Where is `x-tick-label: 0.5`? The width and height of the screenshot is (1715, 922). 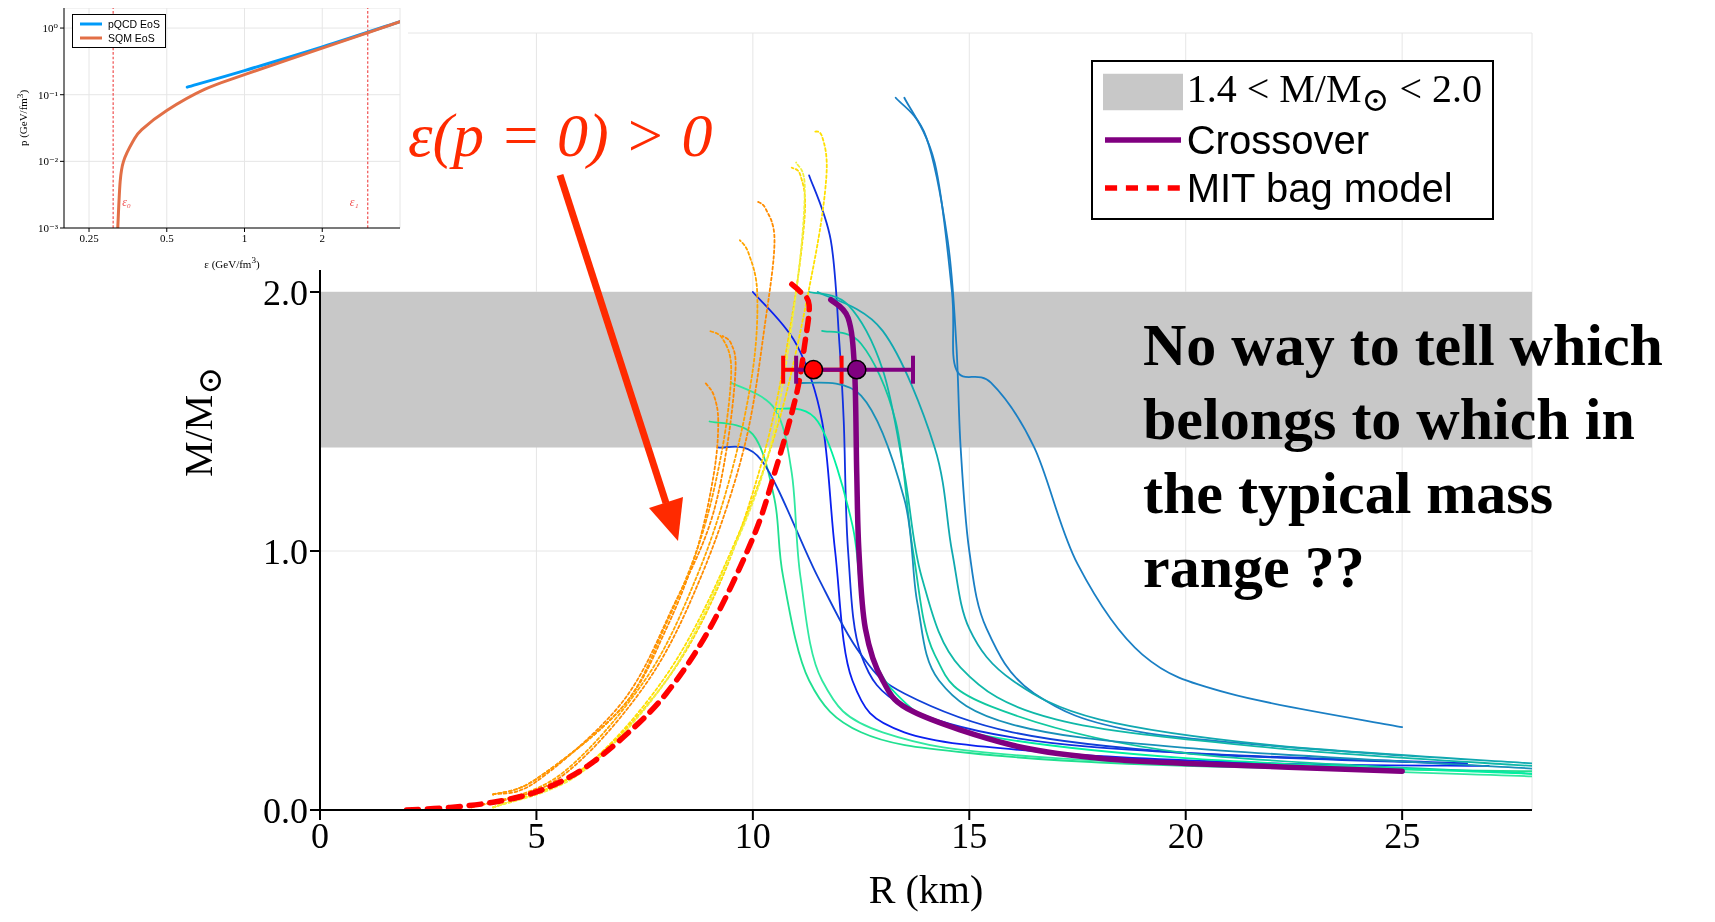
x-tick-label: 0.5 is located at coordinates (167, 237).